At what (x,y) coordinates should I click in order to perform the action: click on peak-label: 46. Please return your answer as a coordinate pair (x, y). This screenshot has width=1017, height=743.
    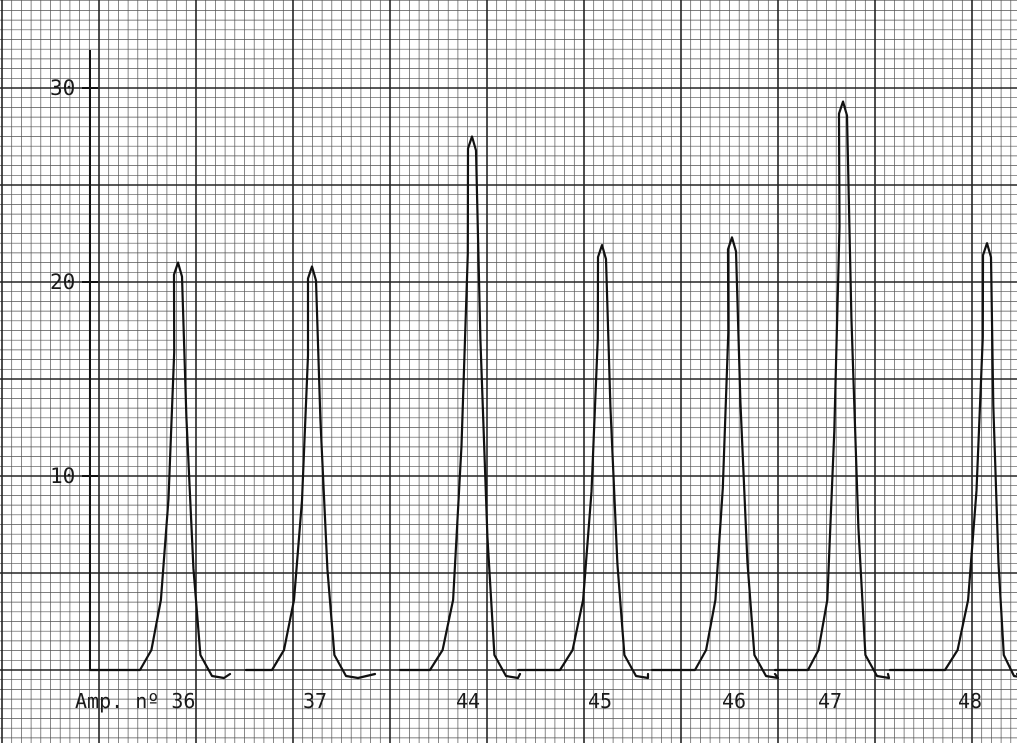
    Looking at the image, I should click on (734, 701).